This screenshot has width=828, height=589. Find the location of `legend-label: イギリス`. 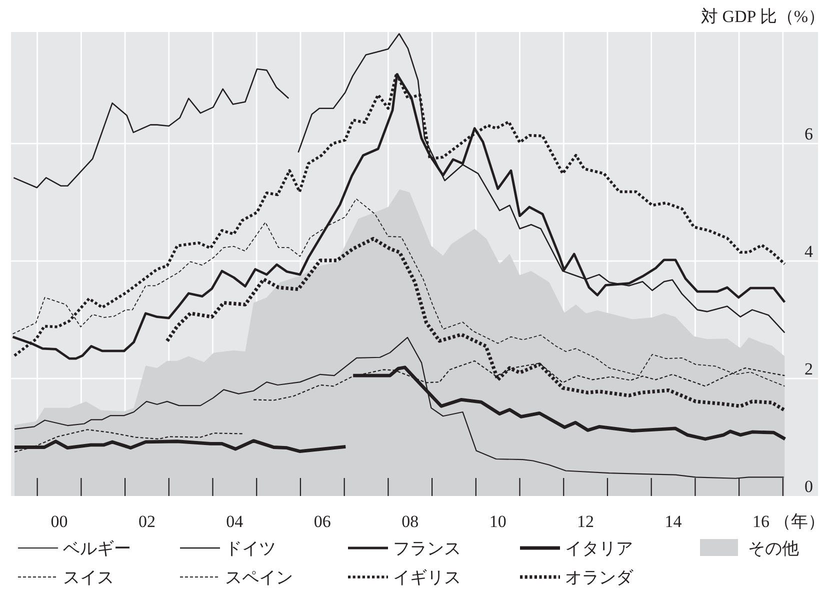

legend-label: イギリス is located at coordinates (427, 577).